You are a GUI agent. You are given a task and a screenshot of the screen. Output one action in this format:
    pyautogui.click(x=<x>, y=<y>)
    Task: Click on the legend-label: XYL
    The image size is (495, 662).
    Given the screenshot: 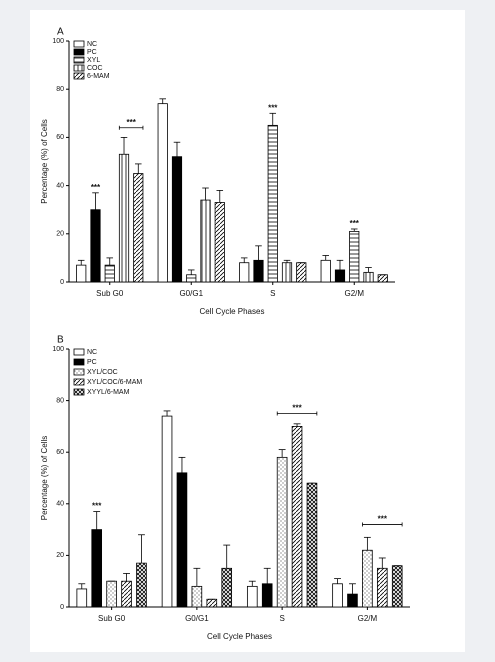 What is the action you would take?
    pyautogui.click(x=93, y=60)
    